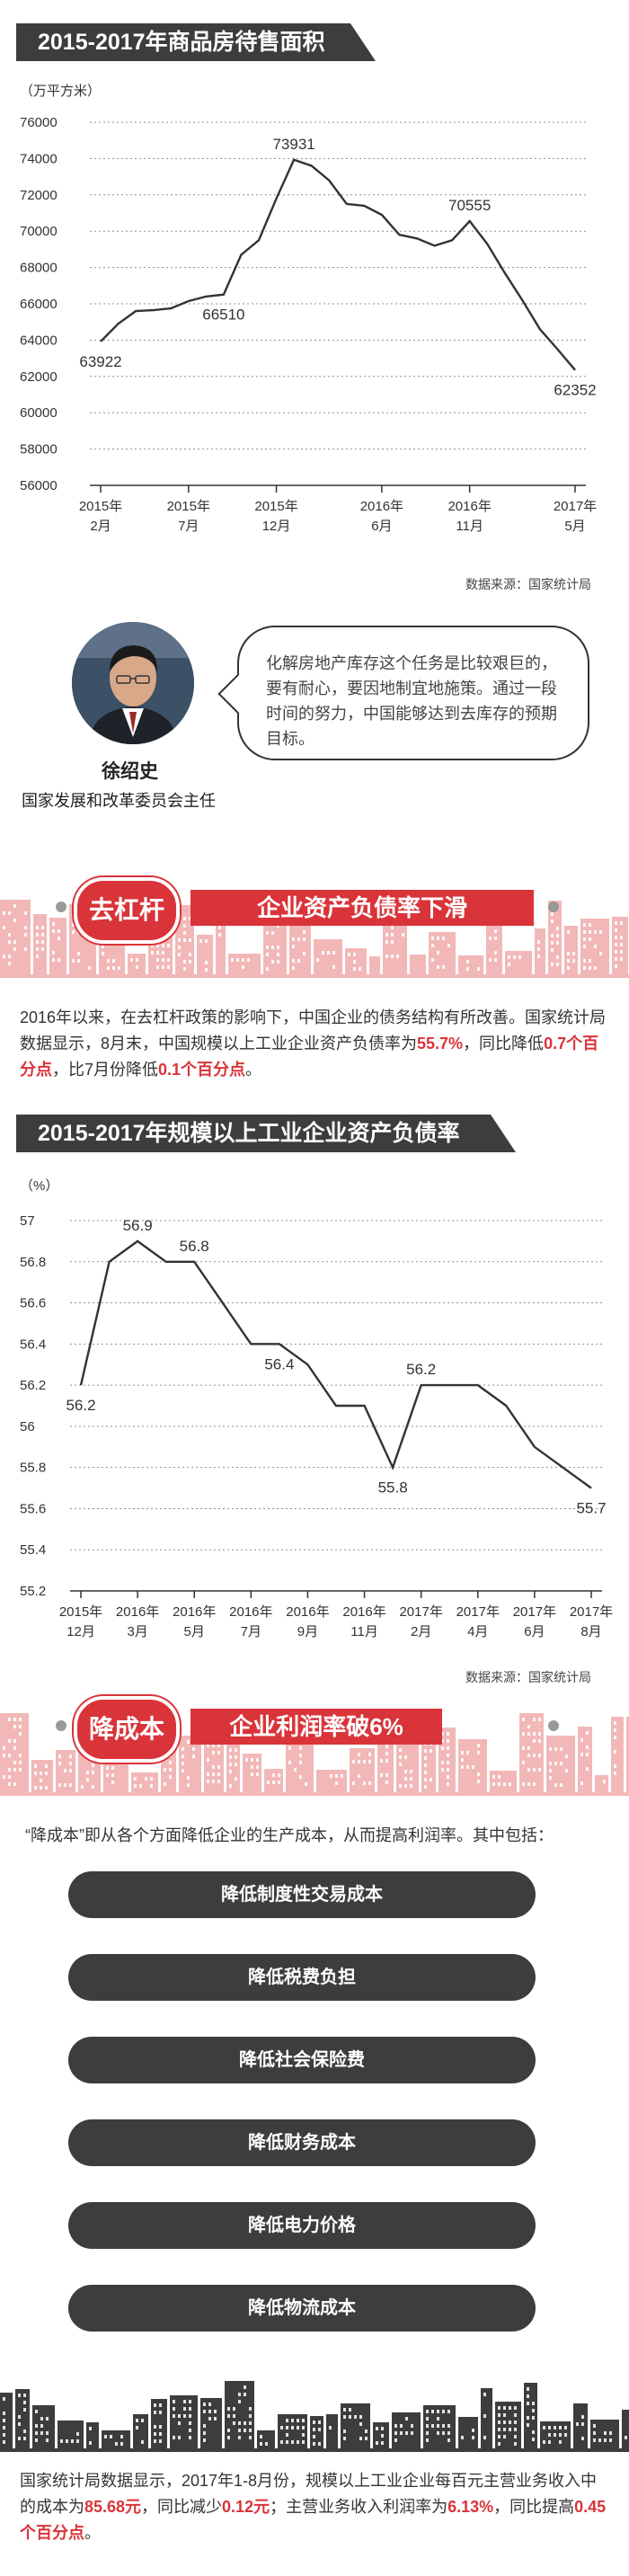 This screenshot has width=629, height=2576. I want to click on para2-text-3: ，比7月份降低, so click(105, 1070).